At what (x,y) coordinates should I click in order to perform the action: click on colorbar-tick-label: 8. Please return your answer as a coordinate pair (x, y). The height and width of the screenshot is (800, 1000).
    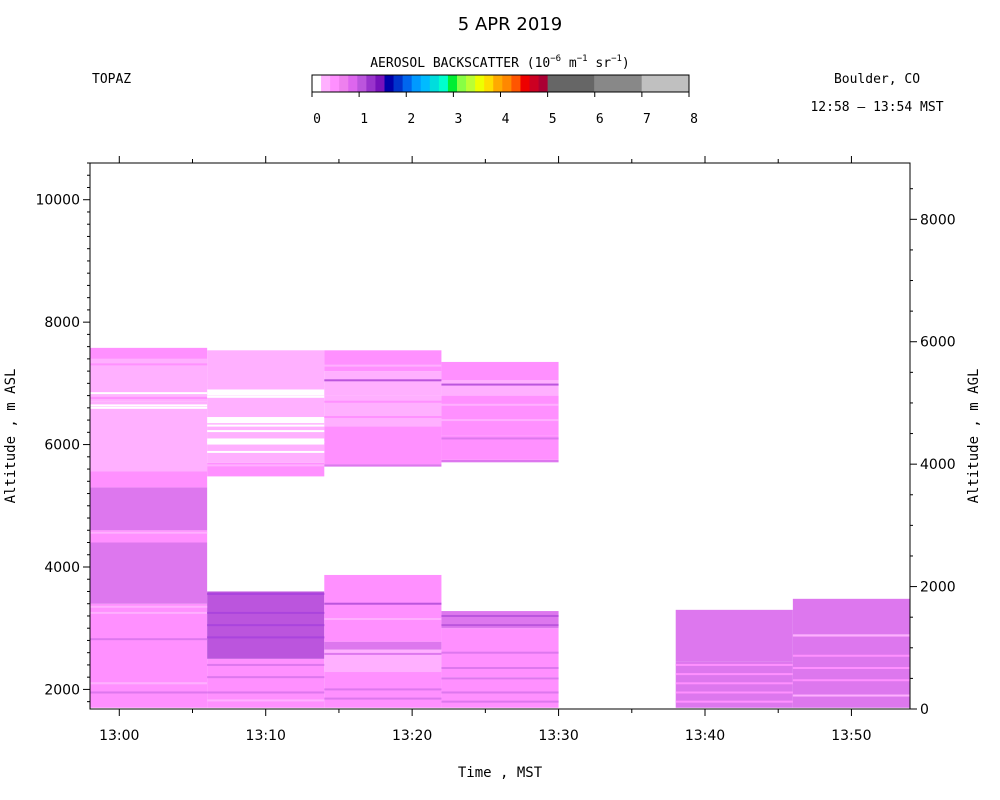
    Looking at the image, I should click on (694, 119).